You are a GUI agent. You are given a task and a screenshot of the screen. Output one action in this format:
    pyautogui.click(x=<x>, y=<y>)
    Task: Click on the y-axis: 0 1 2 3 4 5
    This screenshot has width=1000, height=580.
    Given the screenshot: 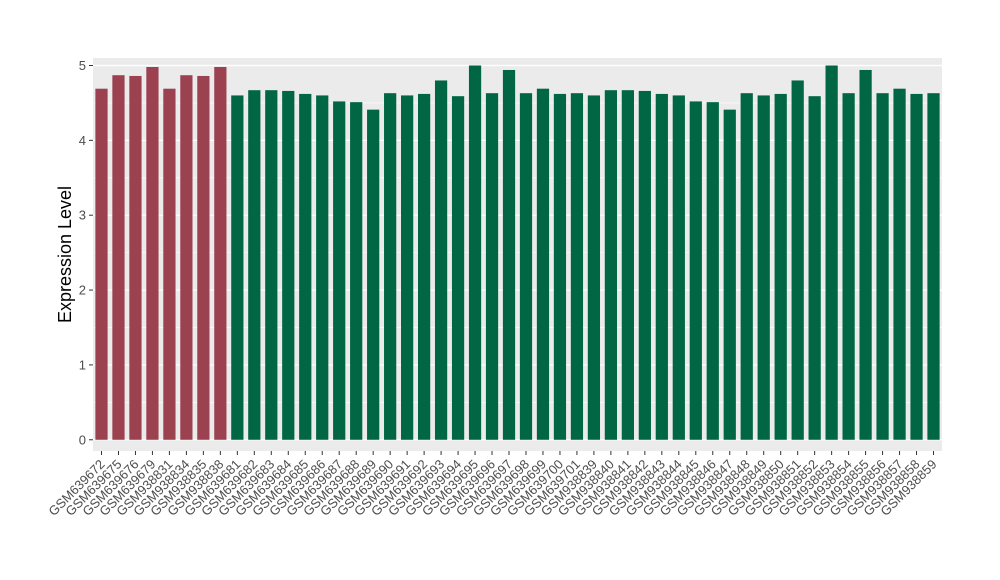 What is the action you would take?
    pyautogui.click(x=86, y=252)
    